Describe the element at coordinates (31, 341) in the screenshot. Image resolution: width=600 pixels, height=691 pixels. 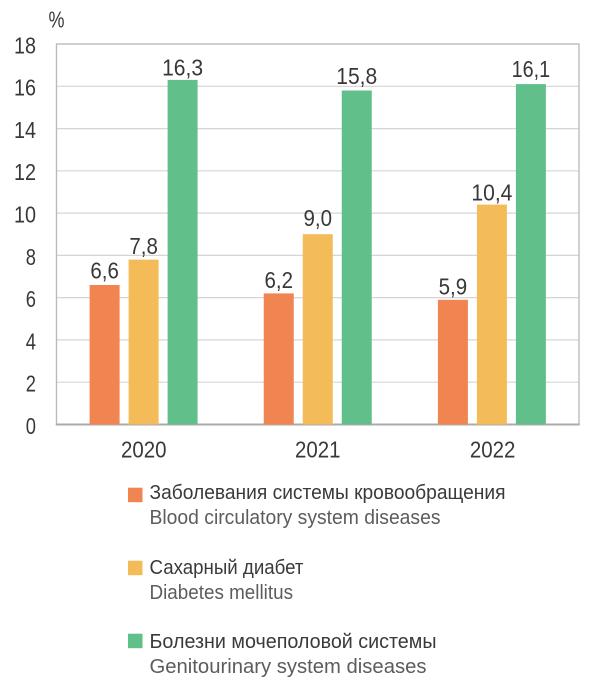
I see `svg-text: 4` at that location.